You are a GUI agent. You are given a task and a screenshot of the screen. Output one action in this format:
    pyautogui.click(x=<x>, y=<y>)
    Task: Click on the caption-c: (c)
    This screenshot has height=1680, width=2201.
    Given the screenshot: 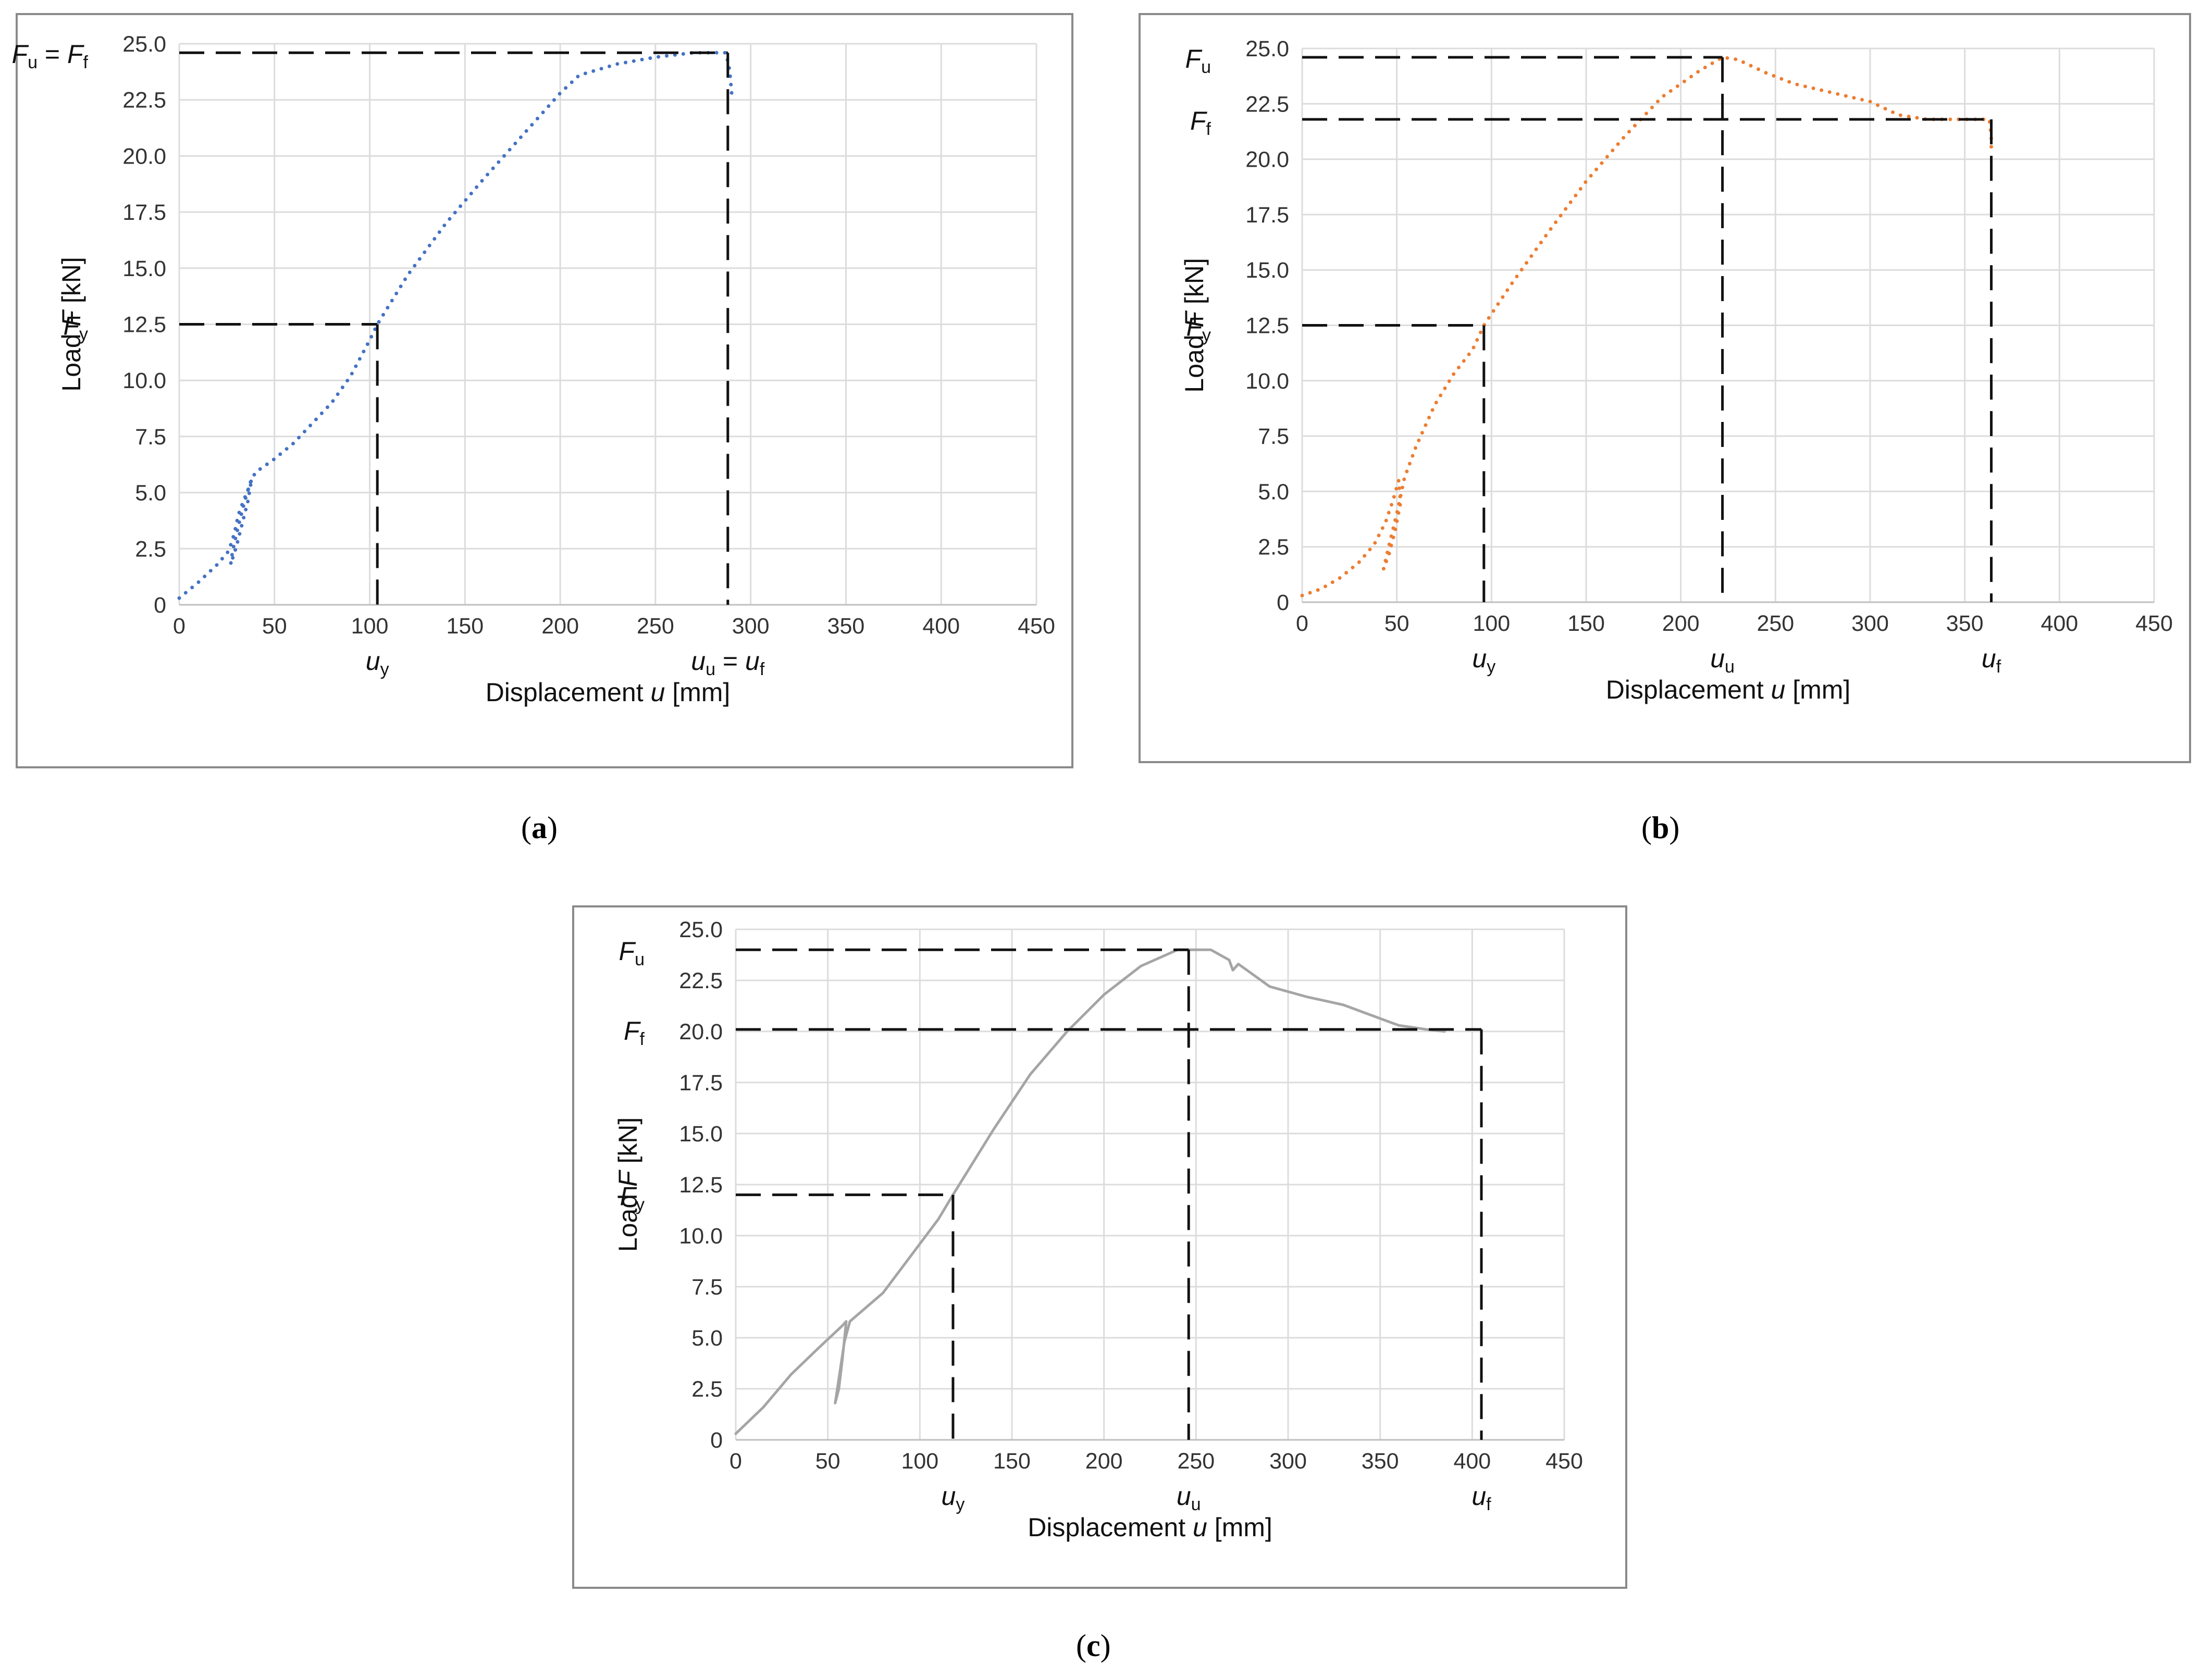 What is the action you would take?
    pyautogui.click(x=1093, y=1645)
    